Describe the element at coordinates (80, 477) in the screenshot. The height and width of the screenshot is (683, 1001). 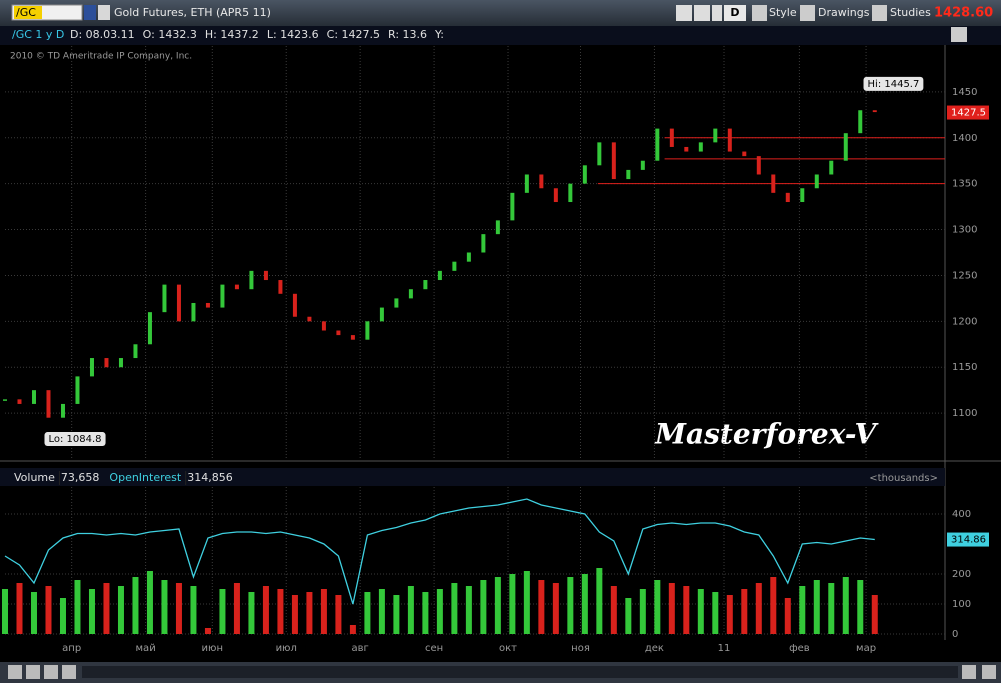
I see `legend-value: 73,658` at that location.